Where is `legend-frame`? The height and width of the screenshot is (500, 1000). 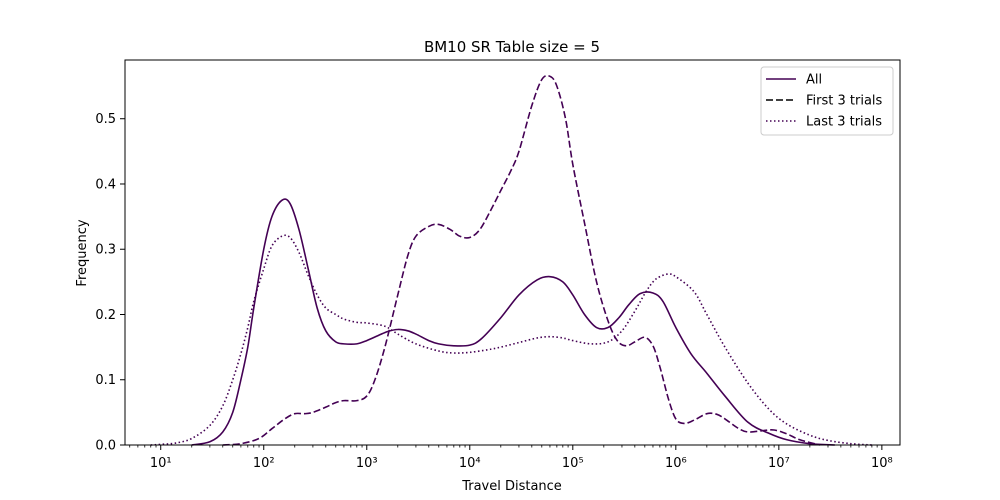 legend-frame is located at coordinates (827, 101).